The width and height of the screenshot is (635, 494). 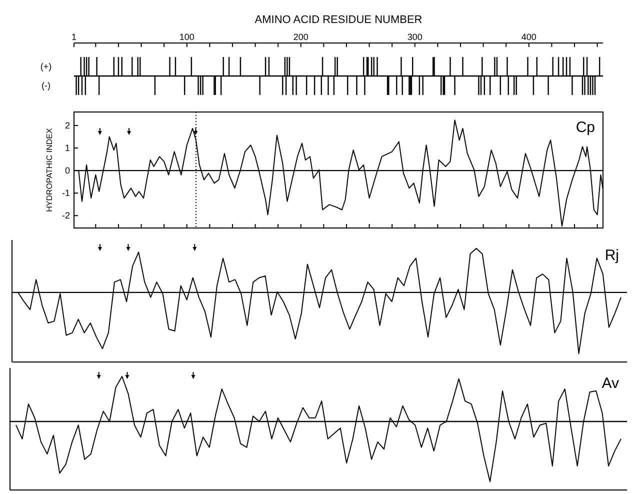 What do you see at coordinates (611, 255) in the screenshot?
I see `chart-title: Rj` at bounding box center [611, 255].